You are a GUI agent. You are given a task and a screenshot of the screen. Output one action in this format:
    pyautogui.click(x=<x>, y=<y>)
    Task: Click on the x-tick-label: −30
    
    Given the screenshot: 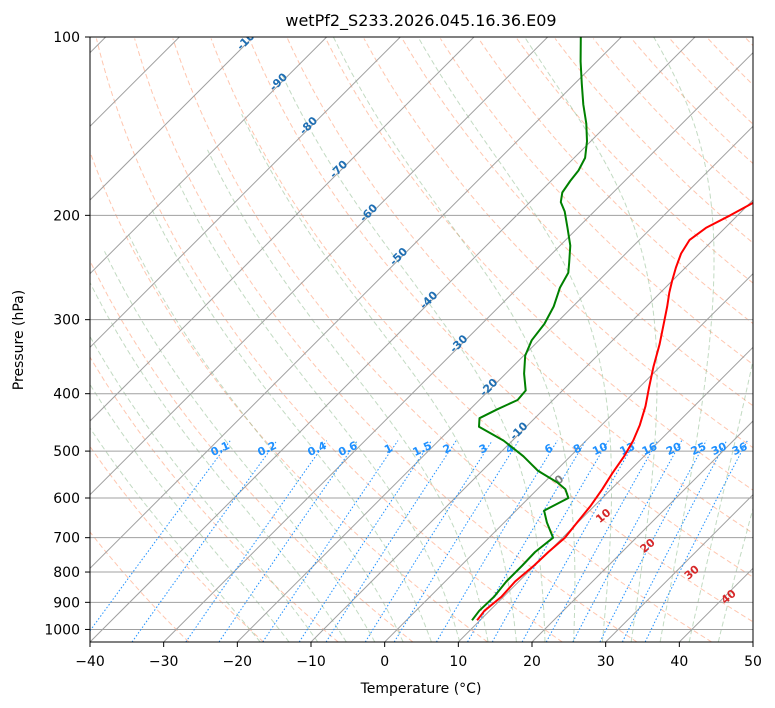 What is the action you would take?
    pyautogui.click(x=164, y=662)
    